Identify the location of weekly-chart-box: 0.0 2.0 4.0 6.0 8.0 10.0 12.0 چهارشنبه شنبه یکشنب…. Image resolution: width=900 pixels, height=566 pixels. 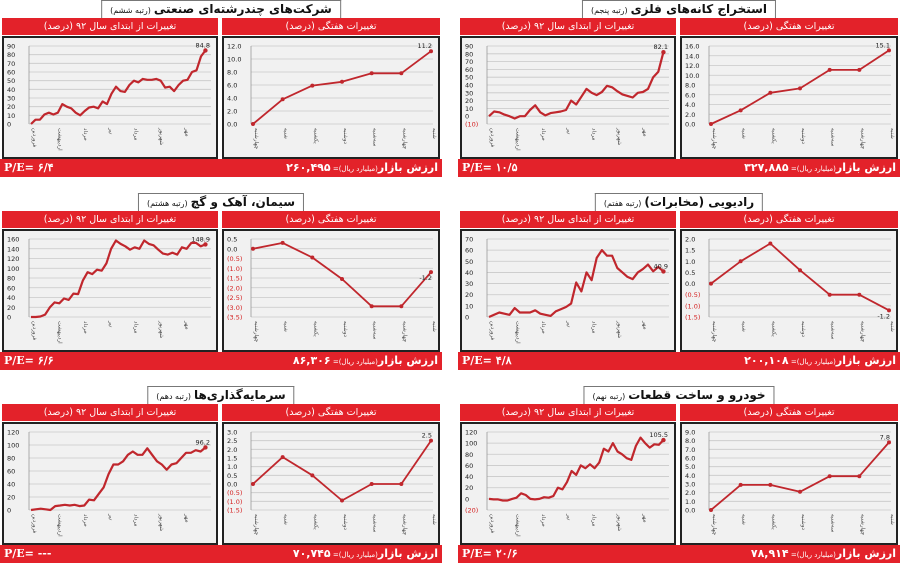
(331, 97).